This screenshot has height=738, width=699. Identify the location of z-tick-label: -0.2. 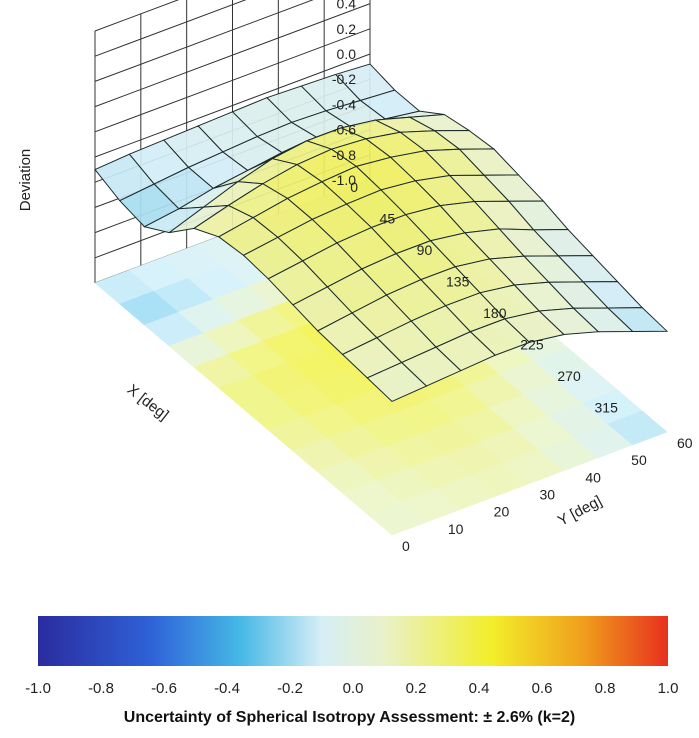
(344, 79).